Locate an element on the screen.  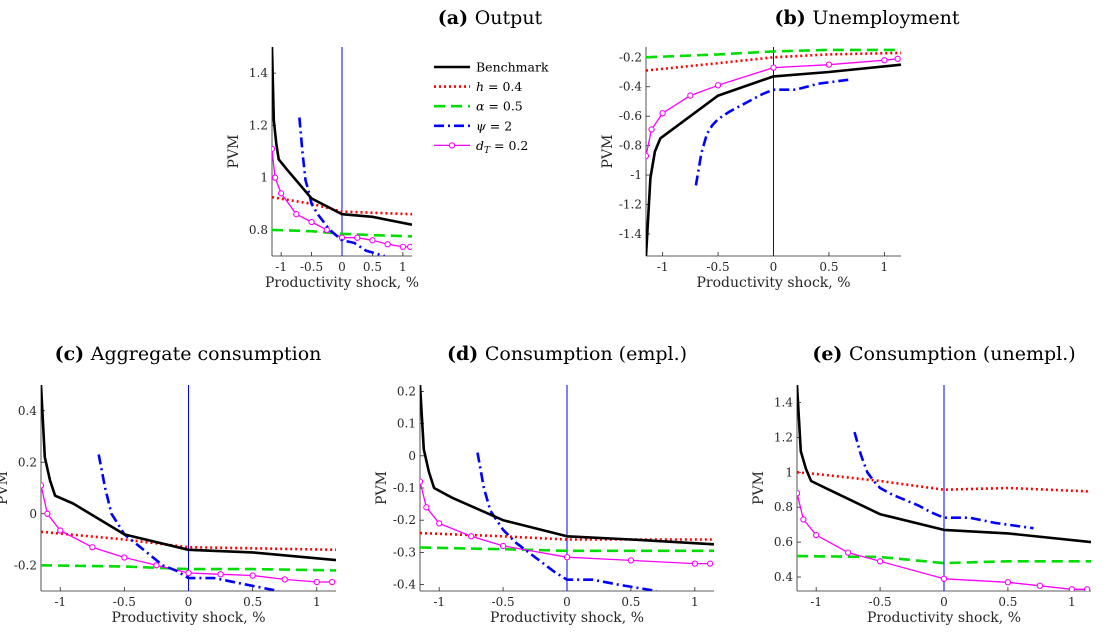
y-tick-label: 1.2 is located at coordinates (258, 125).